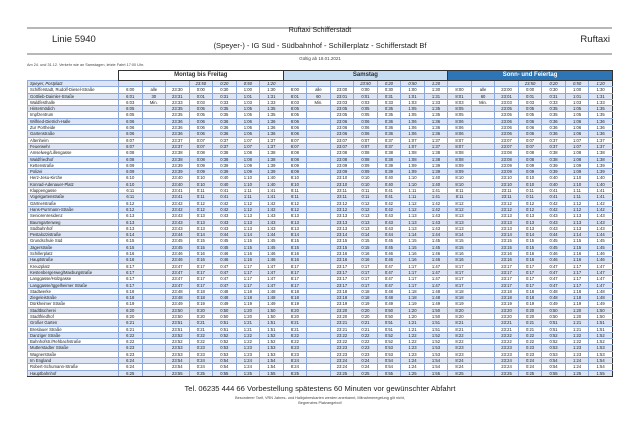 Image resolution: width=640 pixels, height=424 pixels. Describe the element at coordinates (506, 222) in the screenshot. I see `departure-time-su: 23:13` at that location.